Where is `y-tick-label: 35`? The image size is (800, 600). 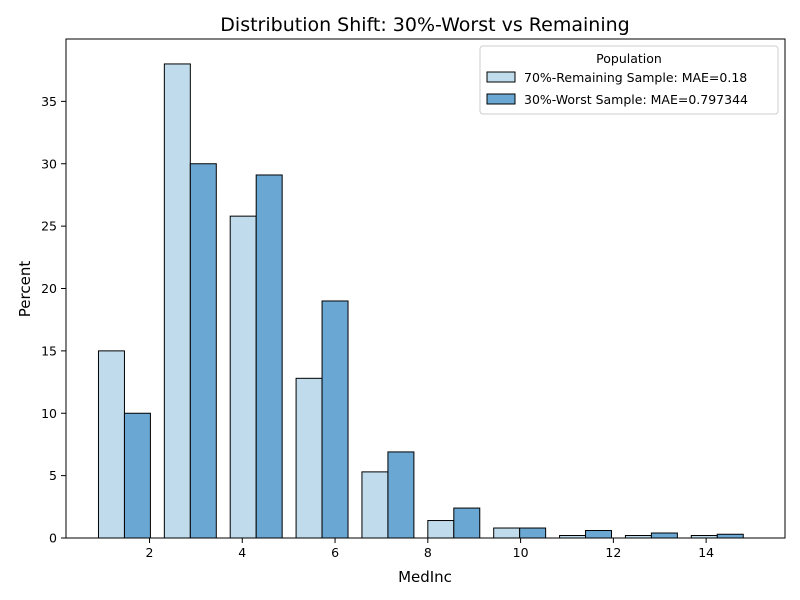
y-tick-label: 35 is located at coordinates (49, 101).